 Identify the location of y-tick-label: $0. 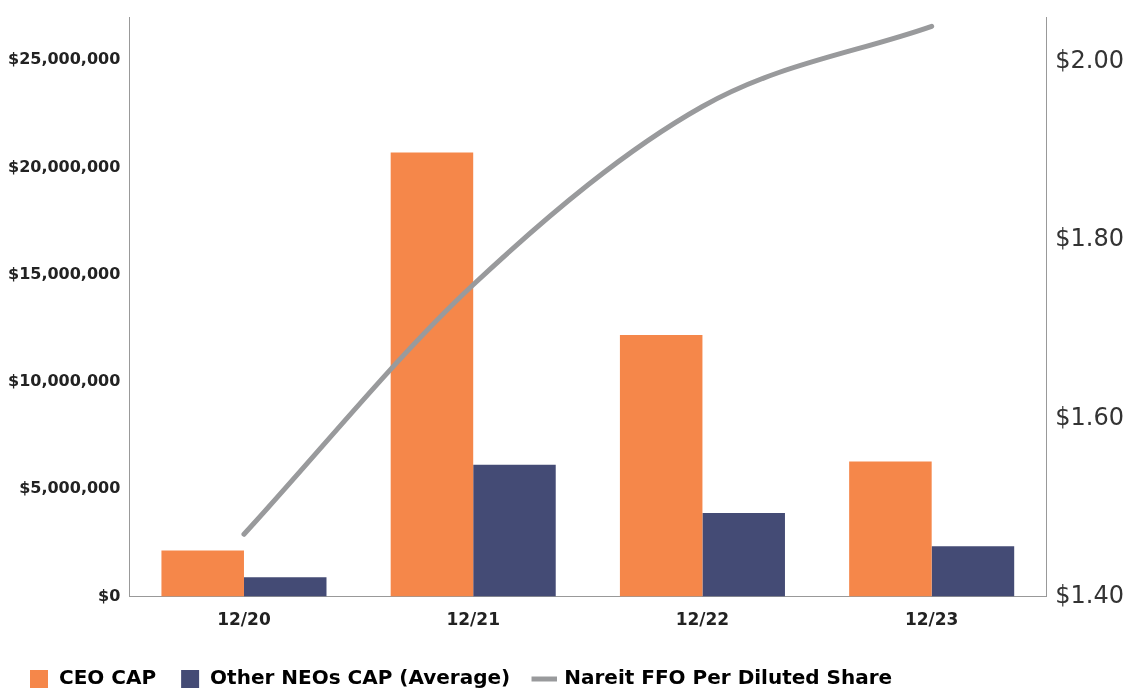
(109, 595).